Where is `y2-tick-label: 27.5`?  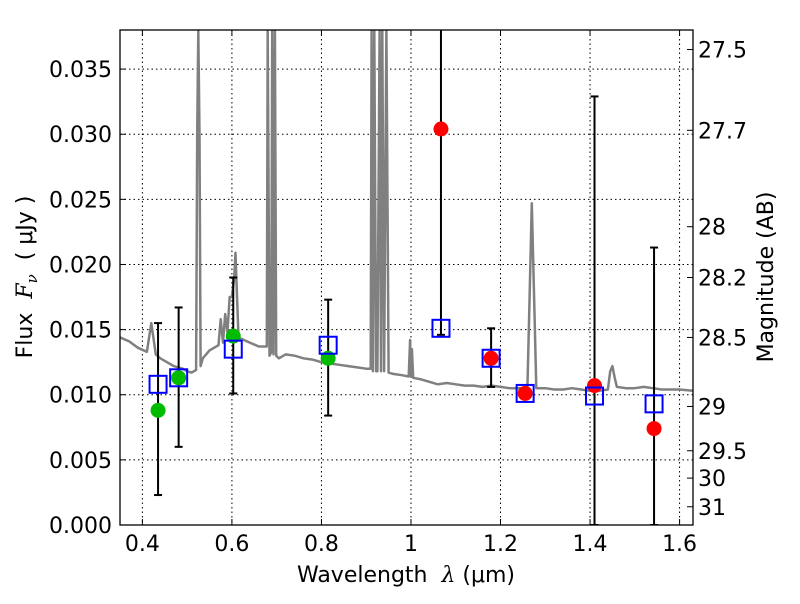 y2-tick-label: 27.5 is located at coordinates (722, 51).